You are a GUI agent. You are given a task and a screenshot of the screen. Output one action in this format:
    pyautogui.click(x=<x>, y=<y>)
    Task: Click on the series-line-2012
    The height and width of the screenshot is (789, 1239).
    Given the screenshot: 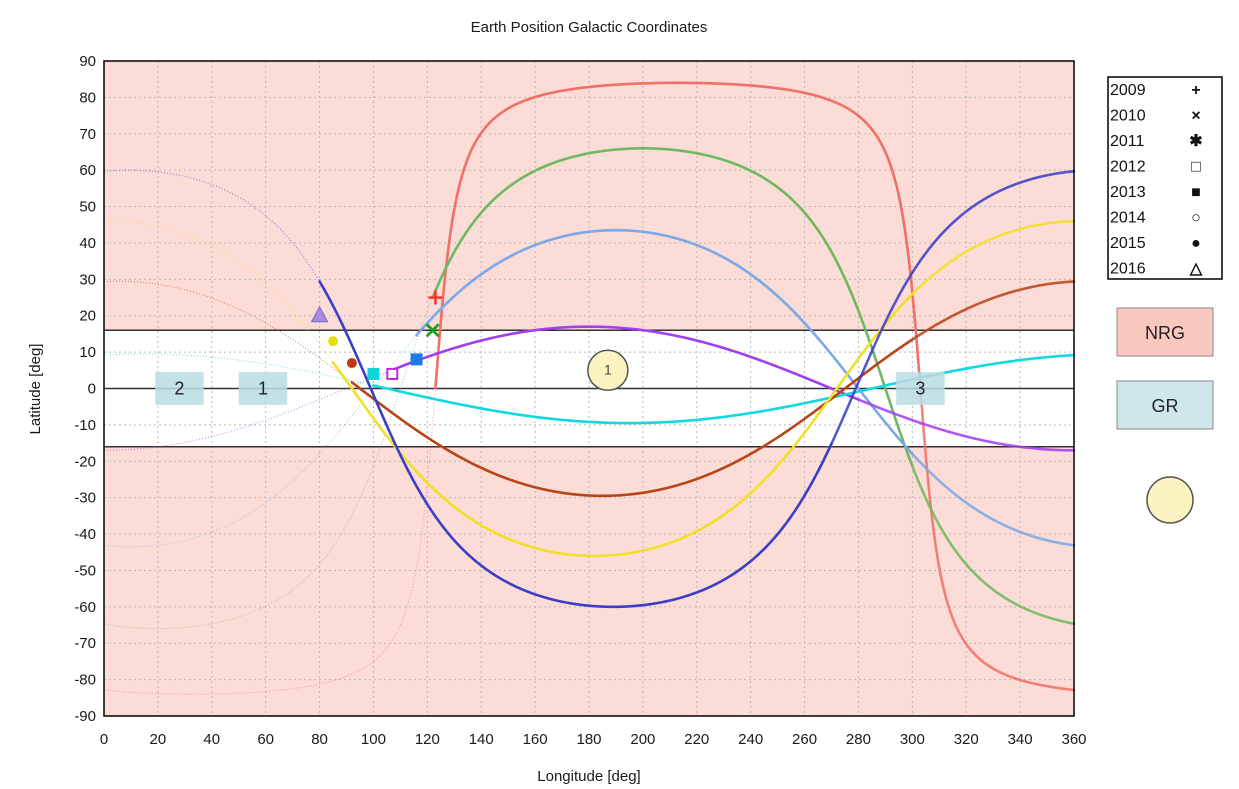 What is the action you would take?
    pyautogui.click(x=625, y=363)
    